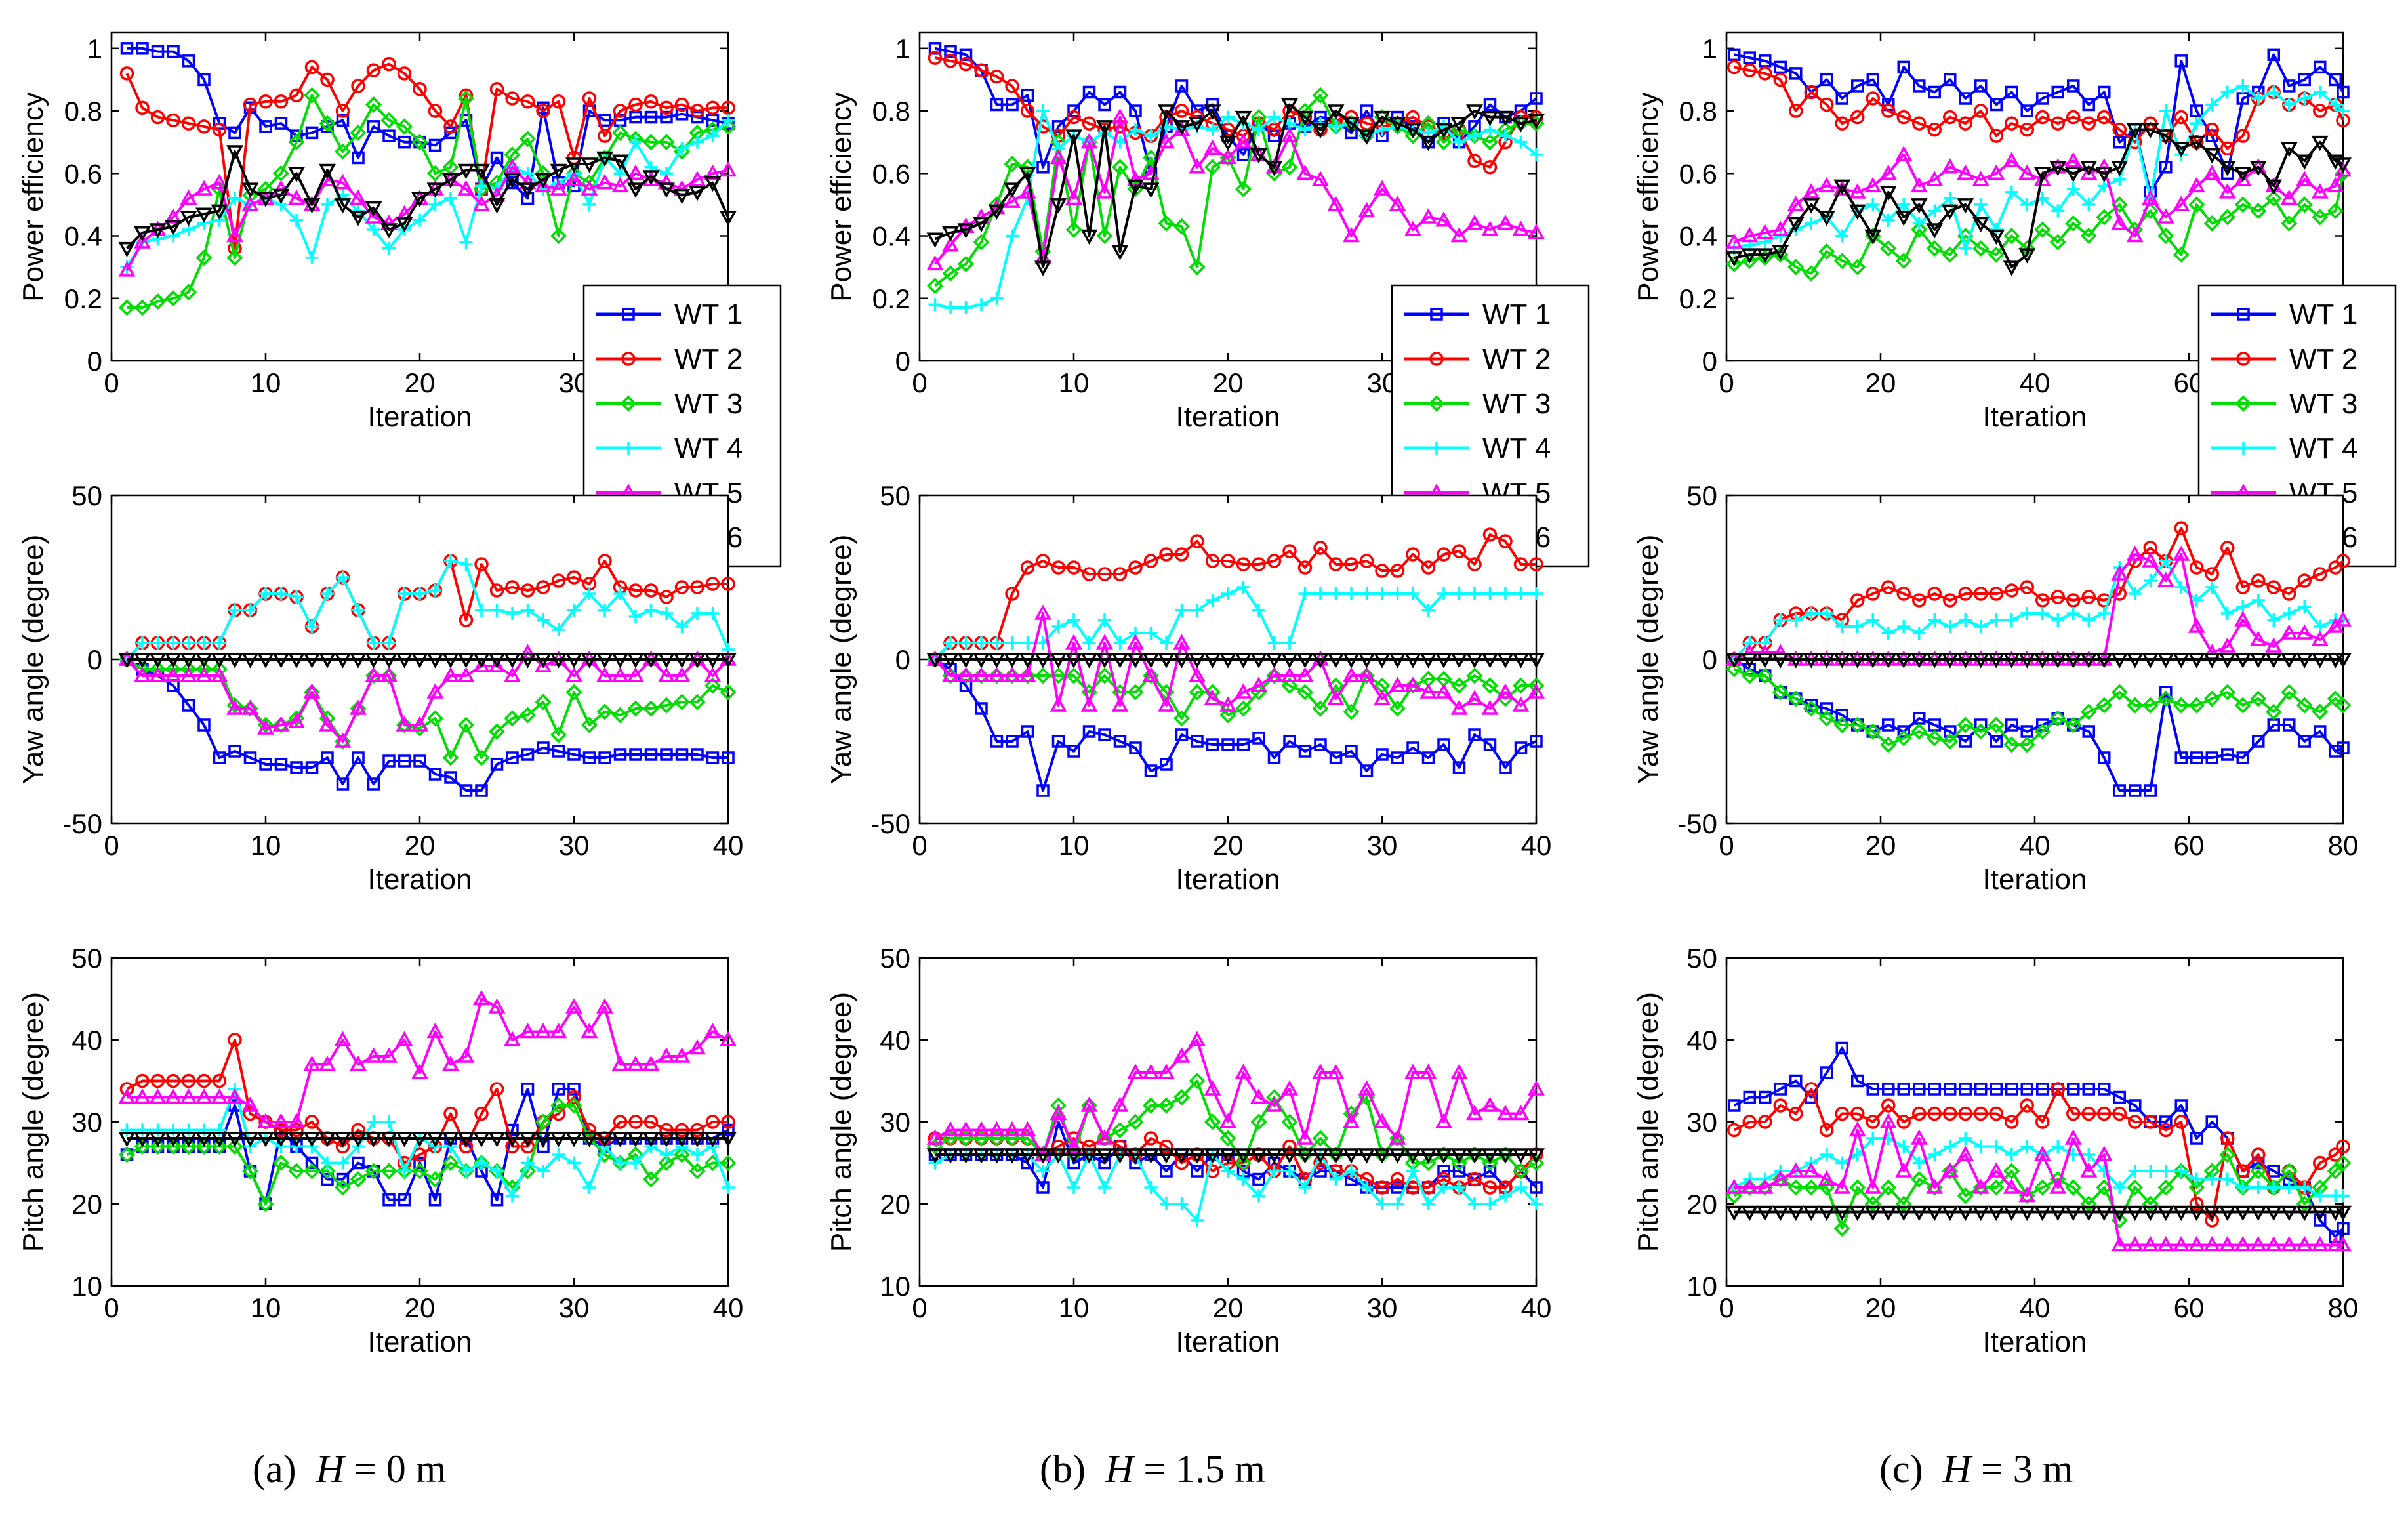 The image size is (2408, 1528). What do you see at coordinates (891, 173) in the screenshot?
I see `y-tick-label: 0.6` at bounding box center [891, 173].